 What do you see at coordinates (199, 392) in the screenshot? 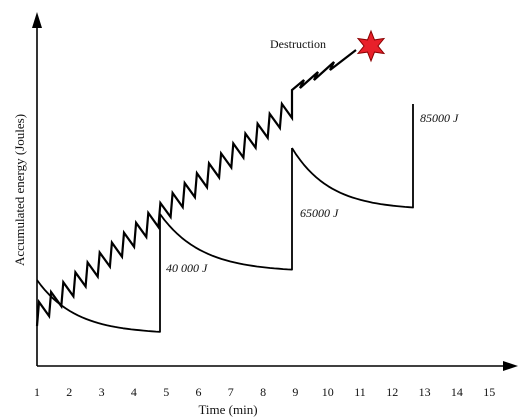
I see `x-tick-label: 6` at bounding box center [199, 392].